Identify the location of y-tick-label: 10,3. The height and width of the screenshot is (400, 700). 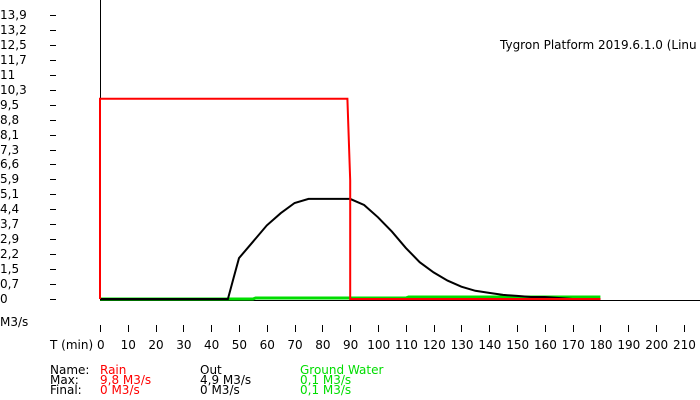
(13, 89).